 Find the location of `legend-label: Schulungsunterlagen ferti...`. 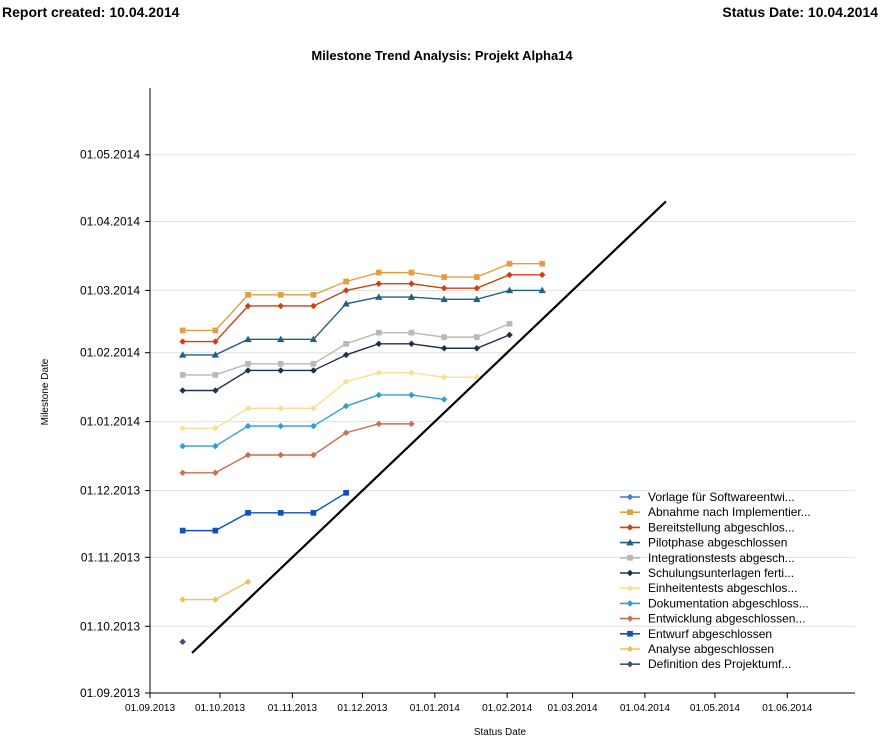

legend-label: Schulungsunterlagen ferti... is located at coordinates (721, 573).